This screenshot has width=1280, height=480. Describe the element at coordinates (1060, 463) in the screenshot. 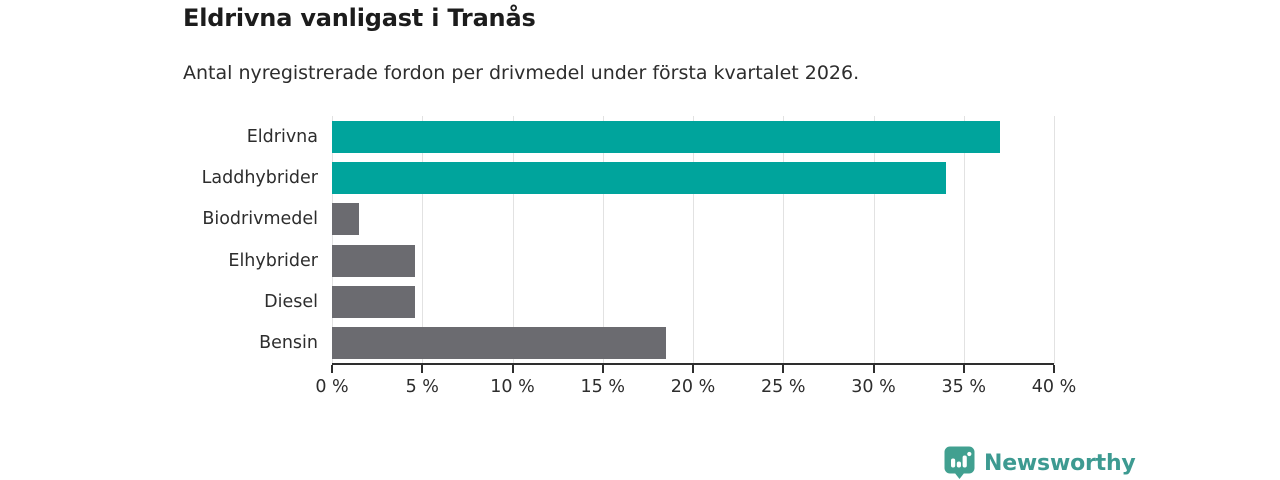

I see `newsworthy-logo-text: Newsworthy` at that location.